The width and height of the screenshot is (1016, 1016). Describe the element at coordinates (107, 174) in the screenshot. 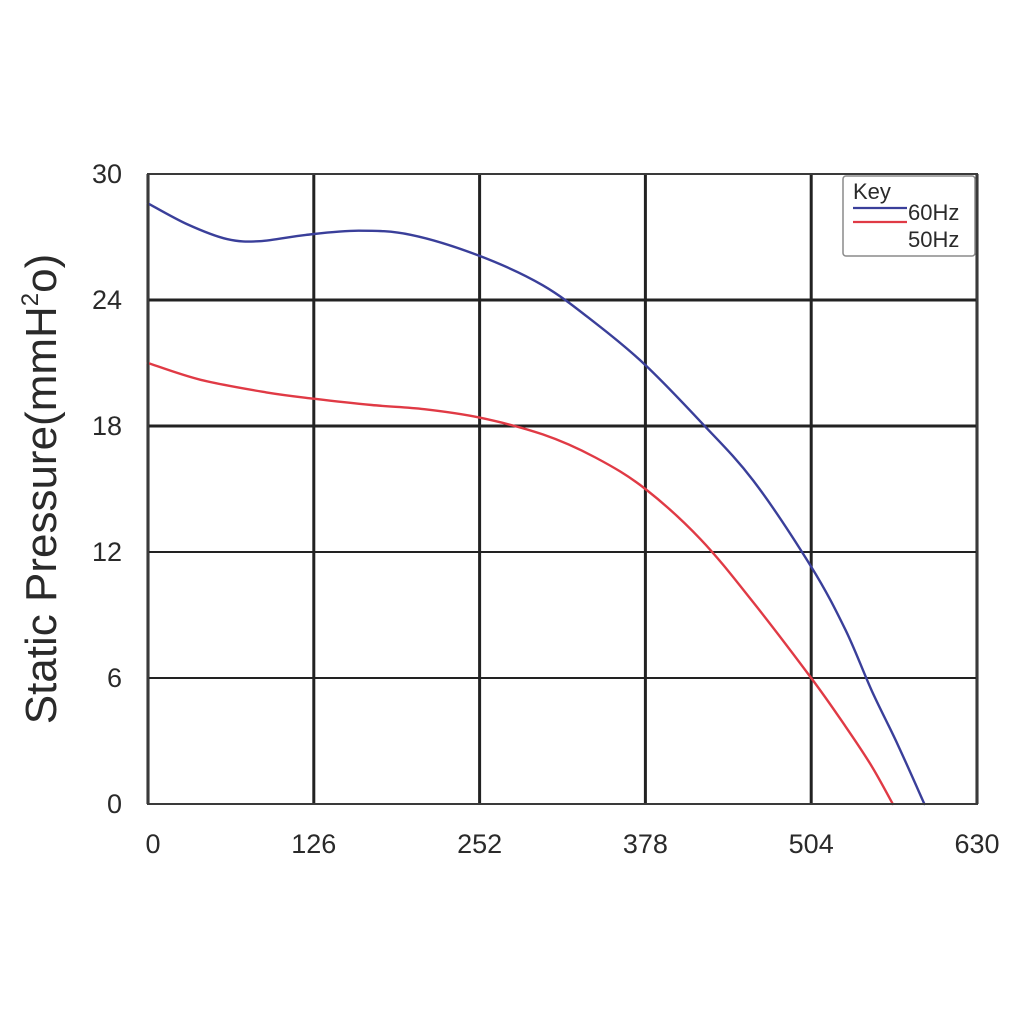

I see `y-tick-label: 30` at that location.